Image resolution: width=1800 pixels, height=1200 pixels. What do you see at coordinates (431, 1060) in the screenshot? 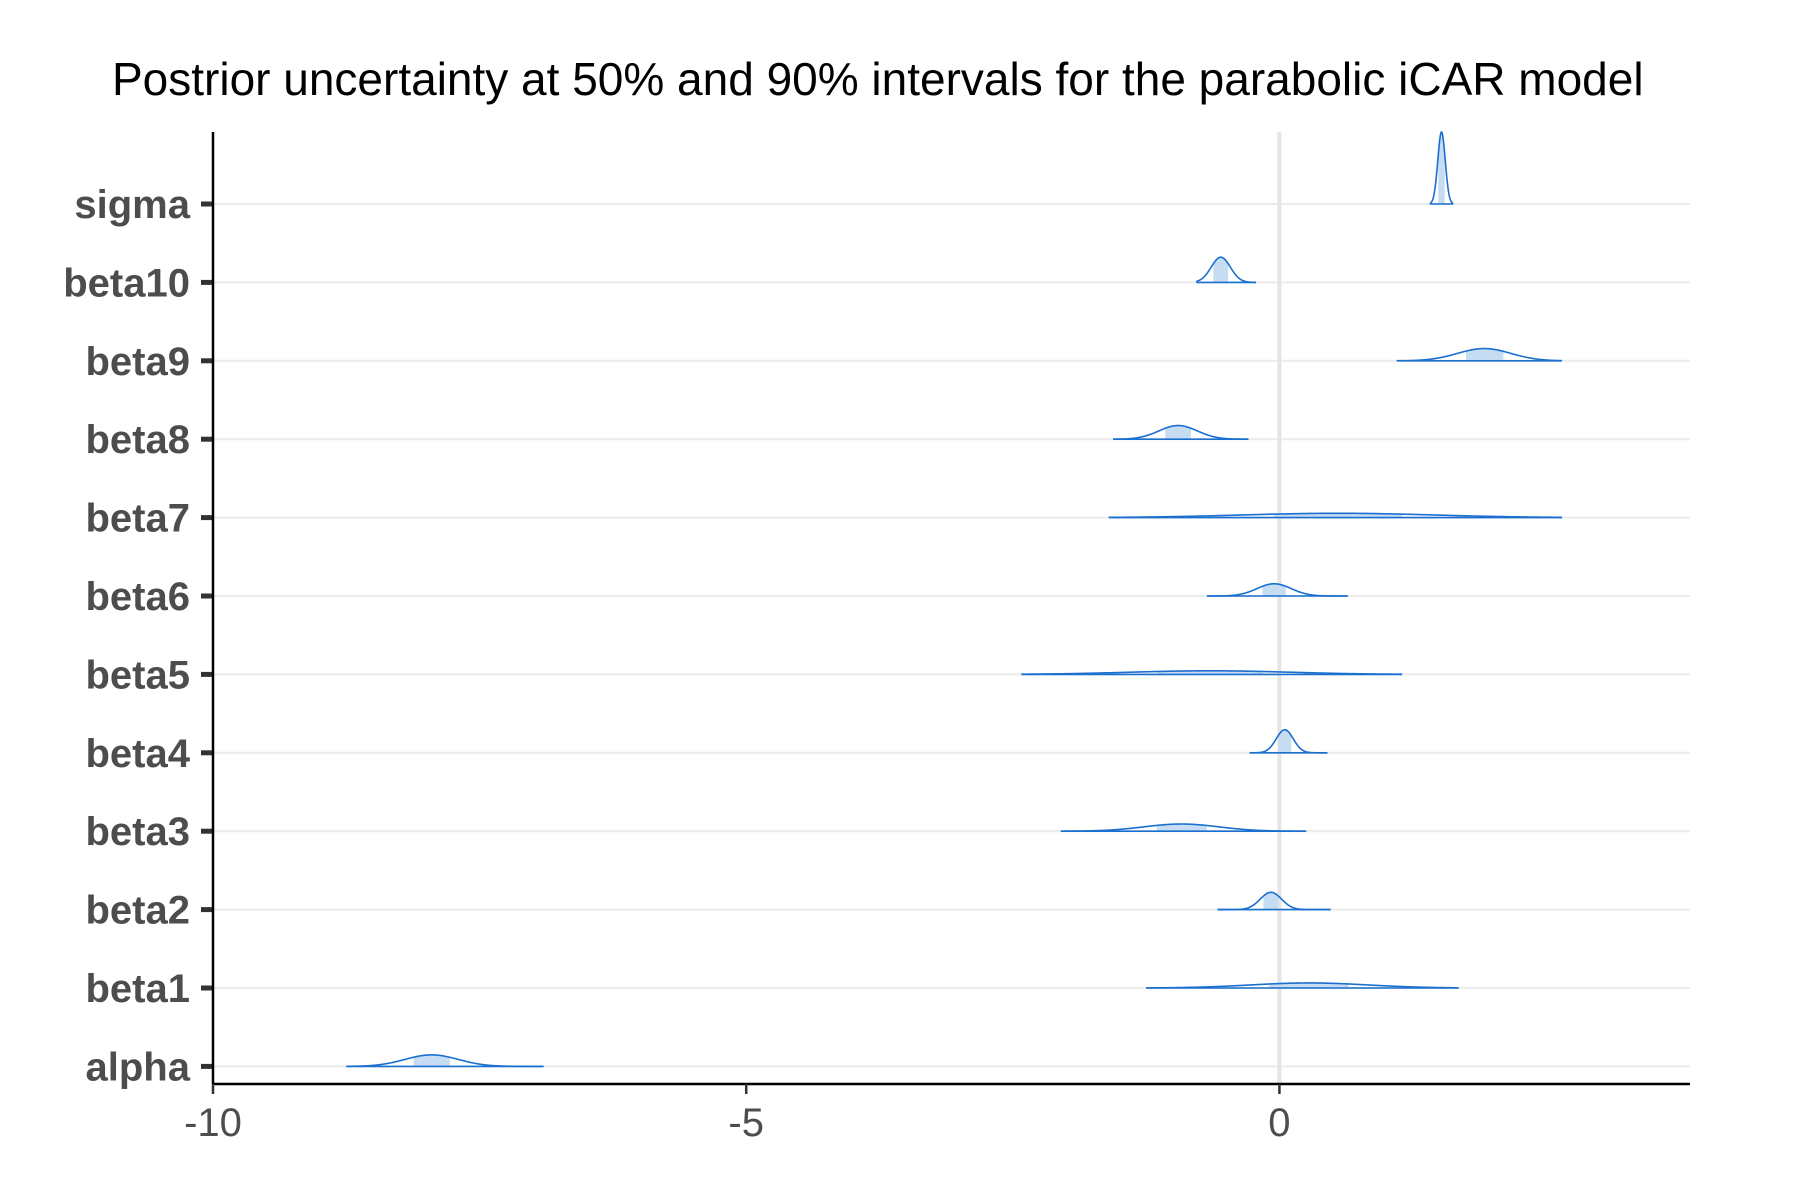
I see `interval-50-alpha` at bounding box center [431, 1060].